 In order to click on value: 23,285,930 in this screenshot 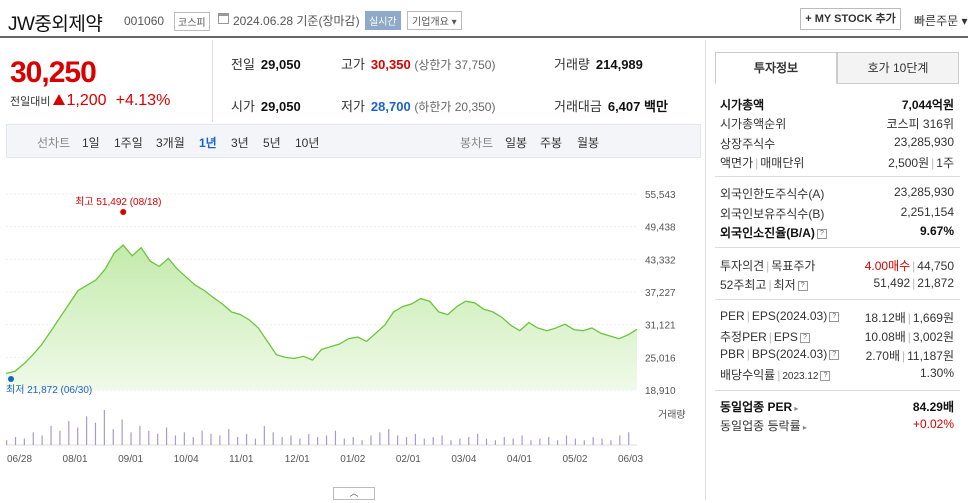, I will do `click(923, 192)`.